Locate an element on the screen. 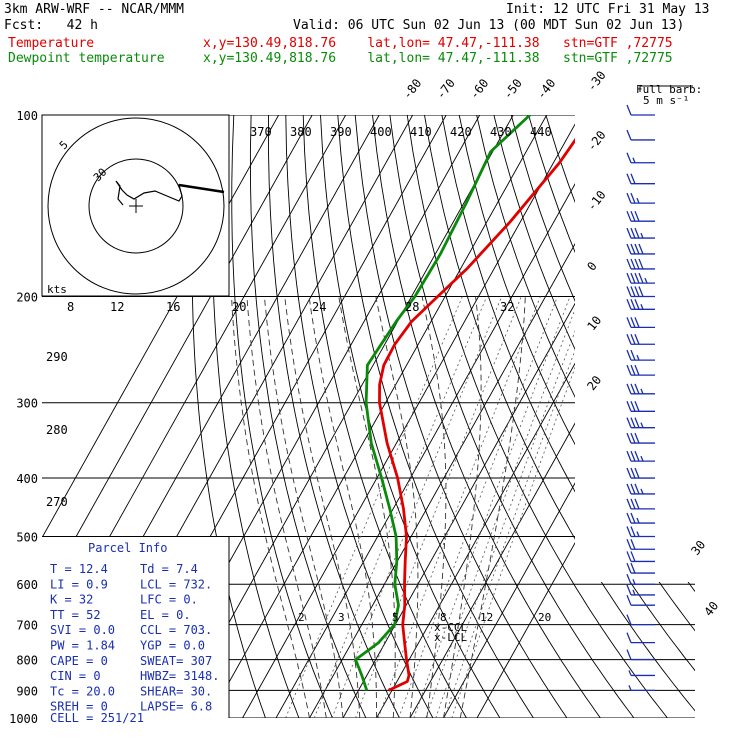 Image resolution: width=740 pixels, height=740 pixels. mixing-label: 12 is located at coordinates (117, 307).